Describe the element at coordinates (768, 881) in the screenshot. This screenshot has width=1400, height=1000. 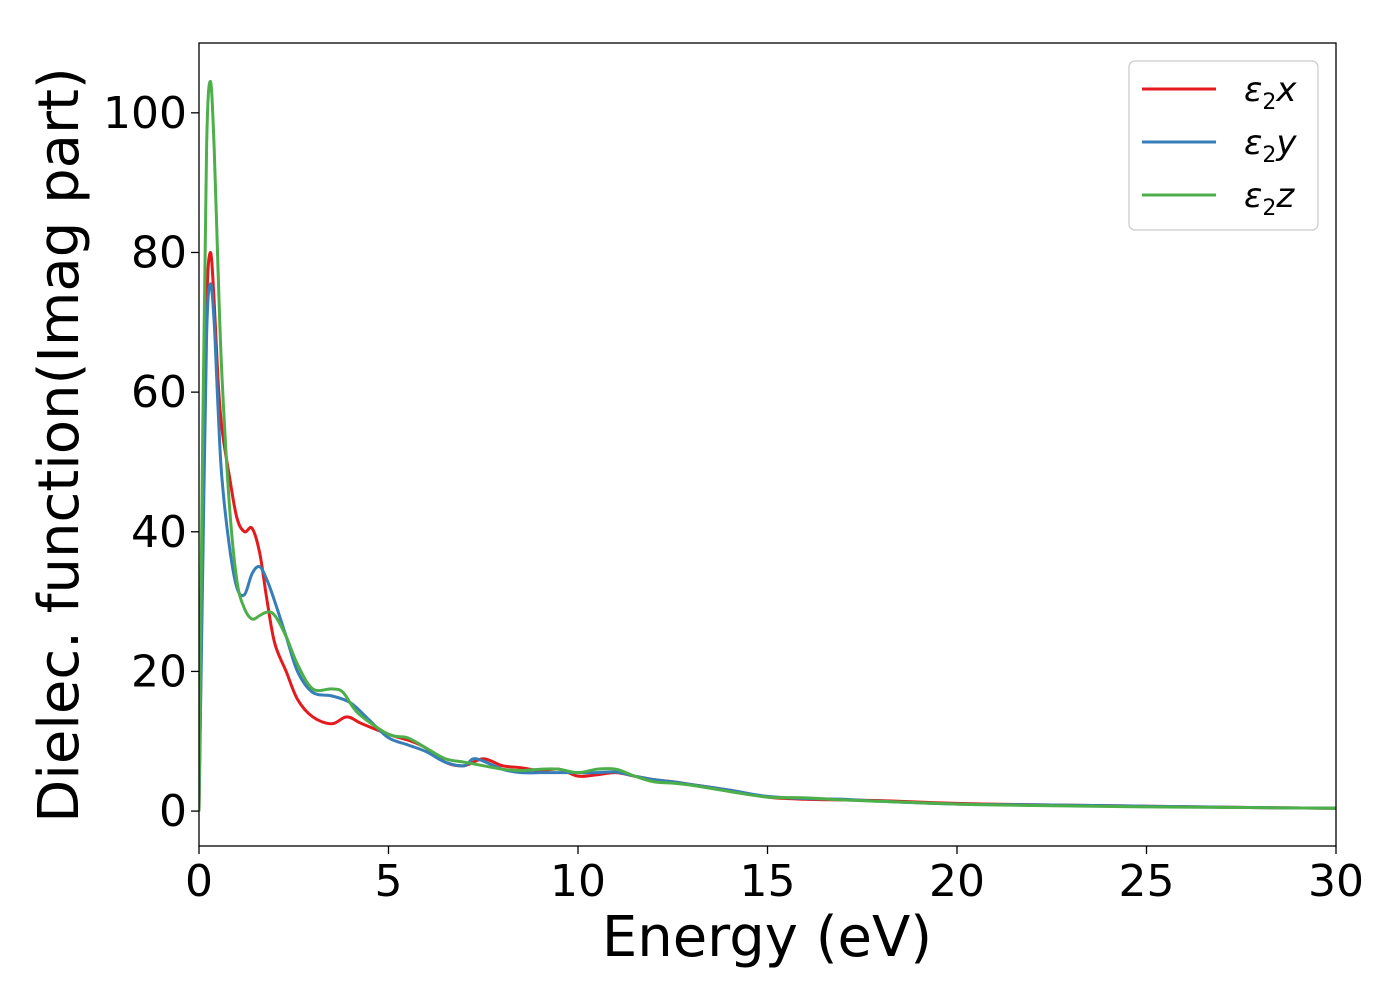
I see `x-tick-label: 15` at that location.